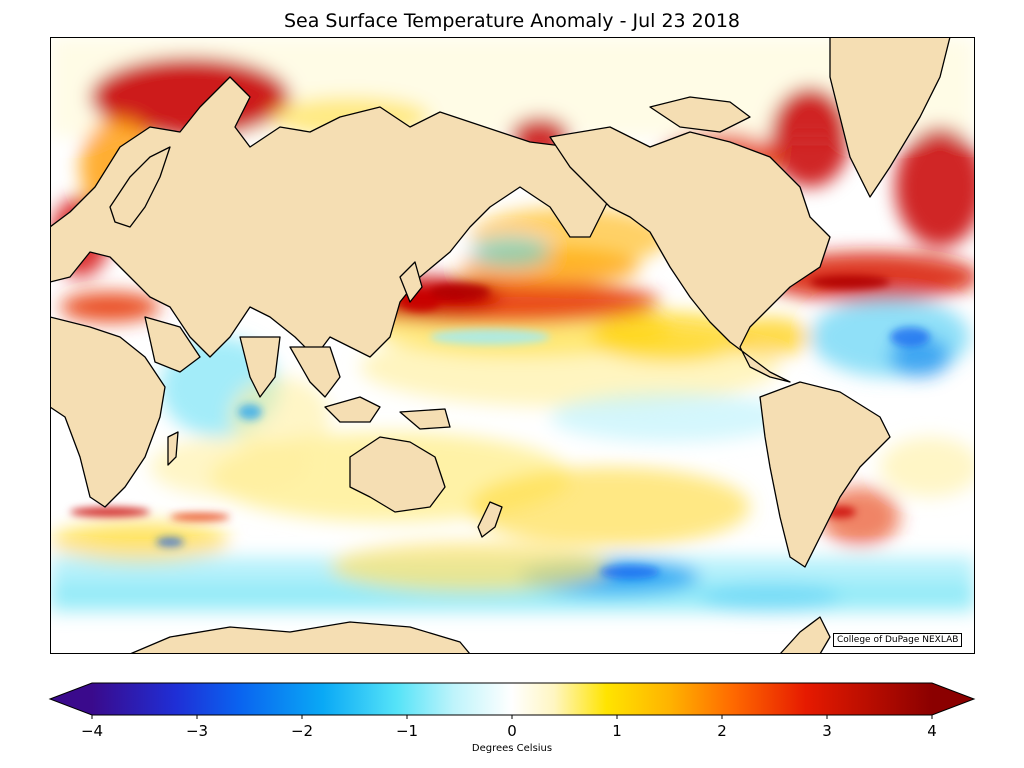 The width and height of the screenshot is (1024, 768). What do you see at coordinates (825, 474) in the screenshot?
I see `land-south-america` at bounding box center [825, 474].